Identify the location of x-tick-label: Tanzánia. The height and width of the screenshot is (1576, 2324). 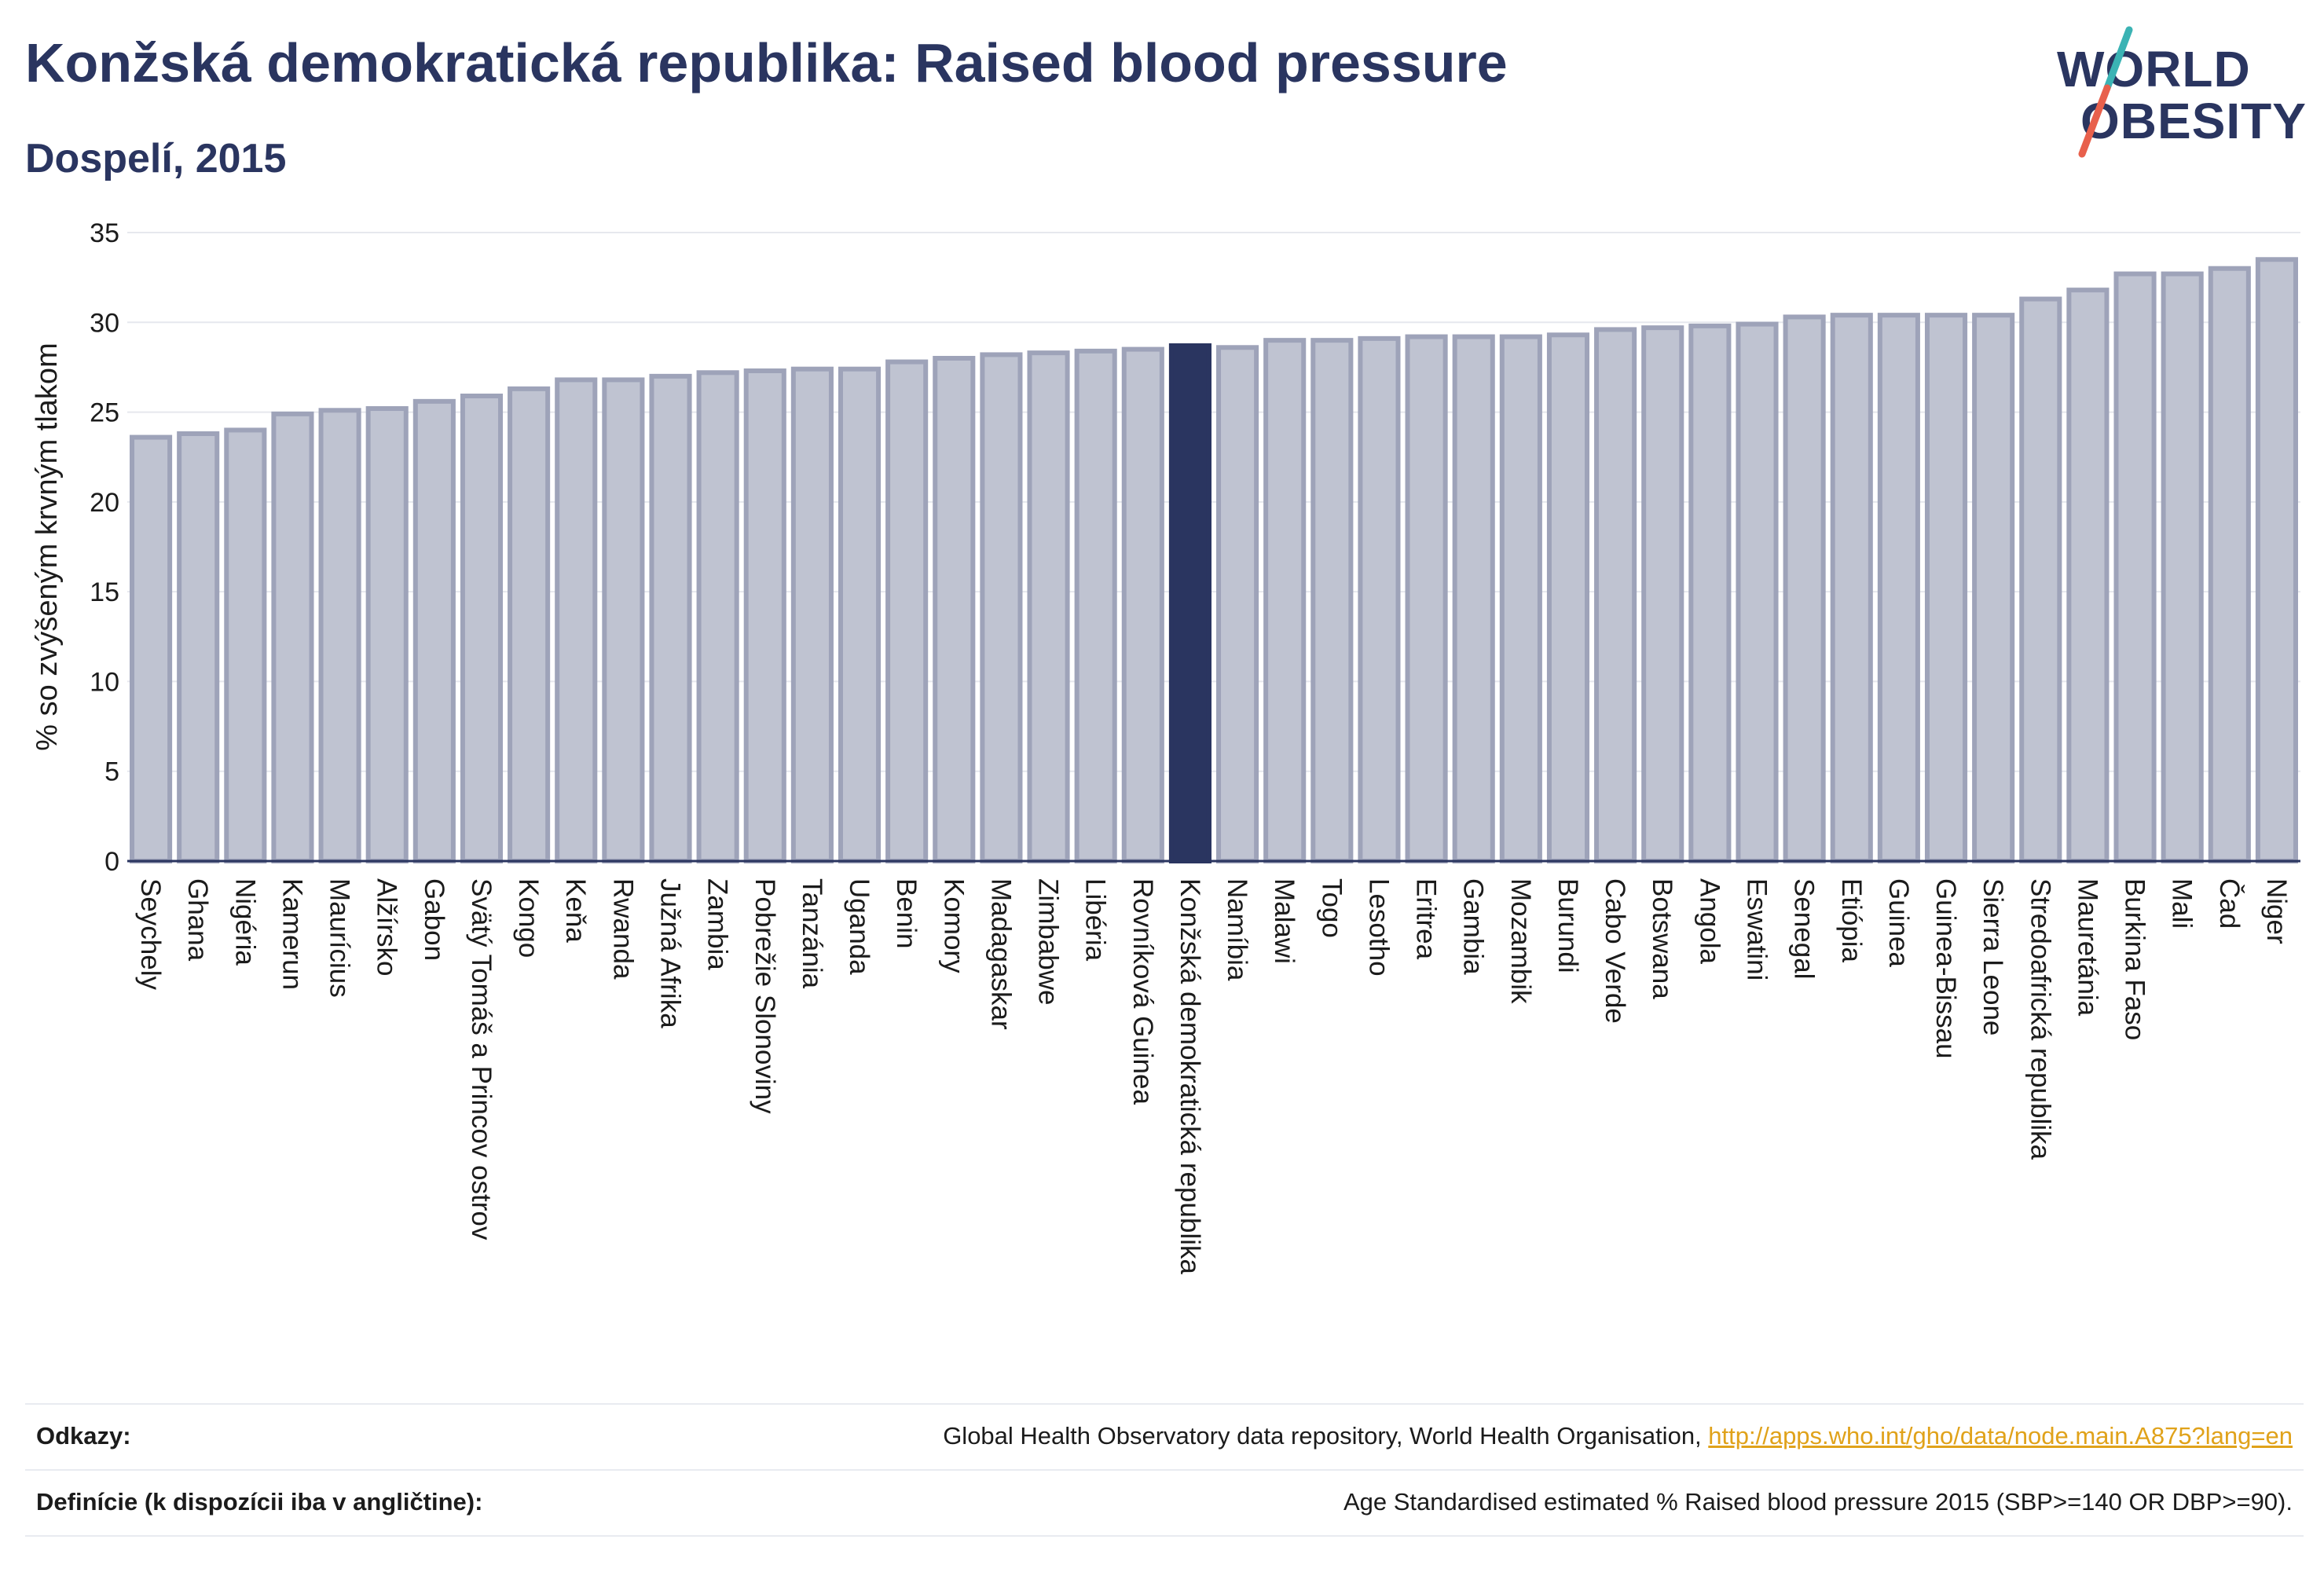
(812, 933).